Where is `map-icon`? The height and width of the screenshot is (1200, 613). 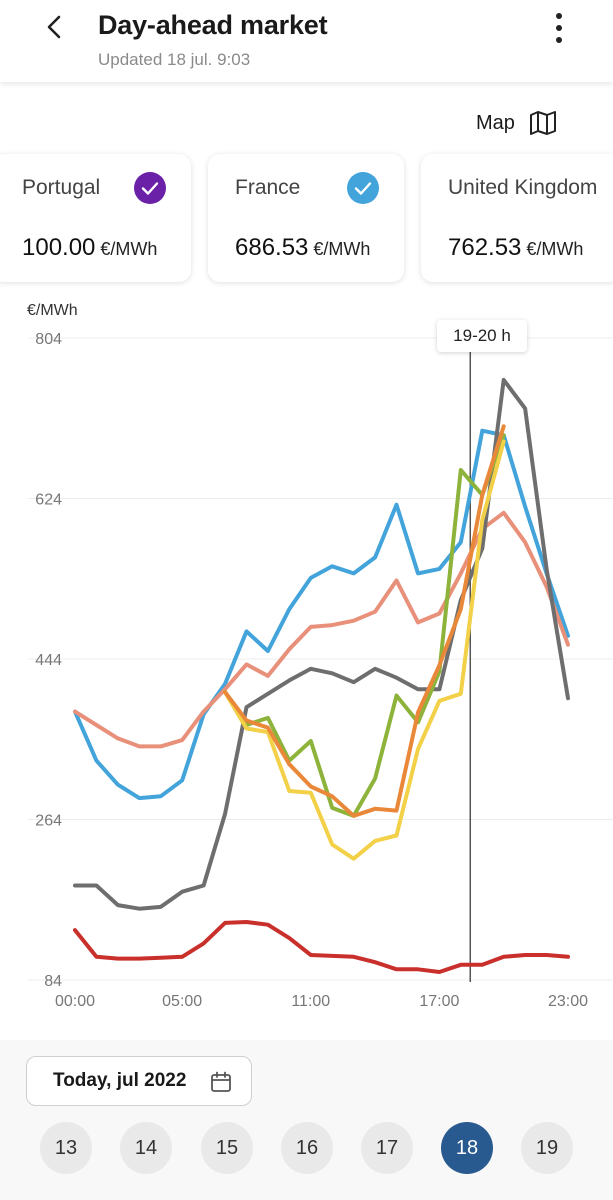
map-icon is located at coordinates (542, 123).